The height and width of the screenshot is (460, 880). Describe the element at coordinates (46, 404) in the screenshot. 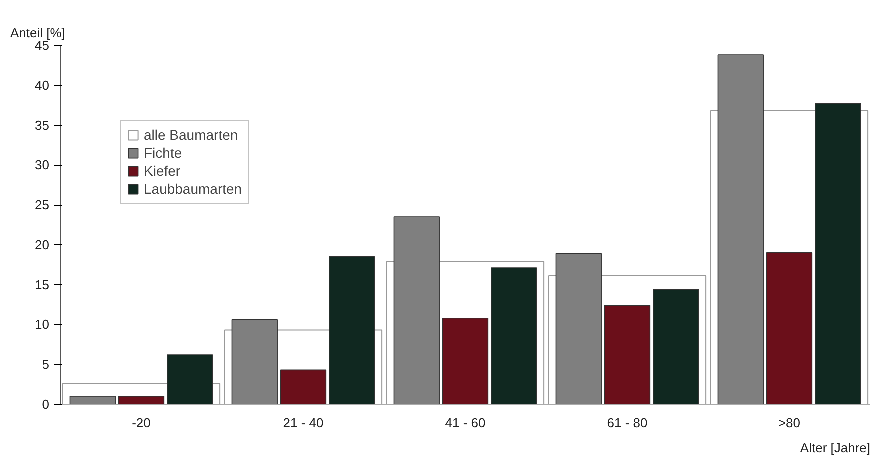

I see `y-tick-label: 0` at that location.